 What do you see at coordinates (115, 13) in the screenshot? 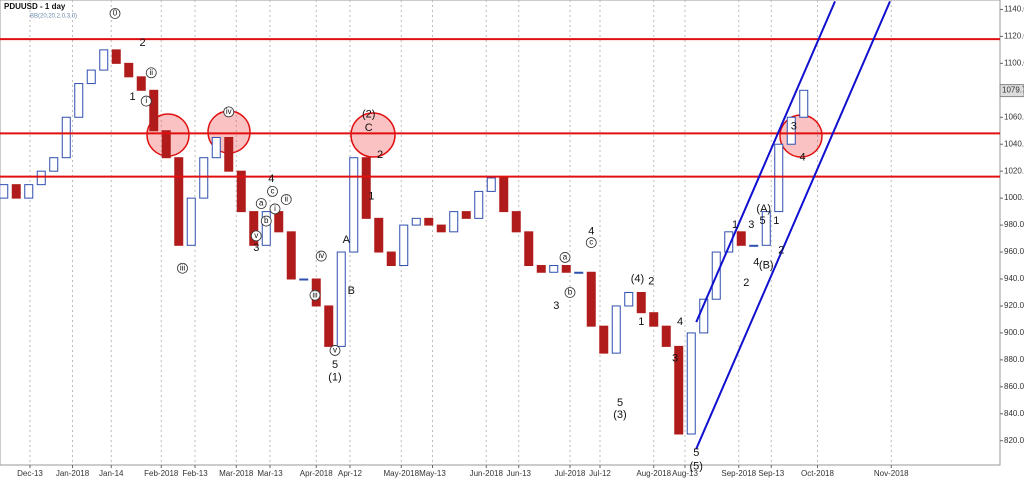
I see `wave-label: 0` at bounding box center [115, 13].